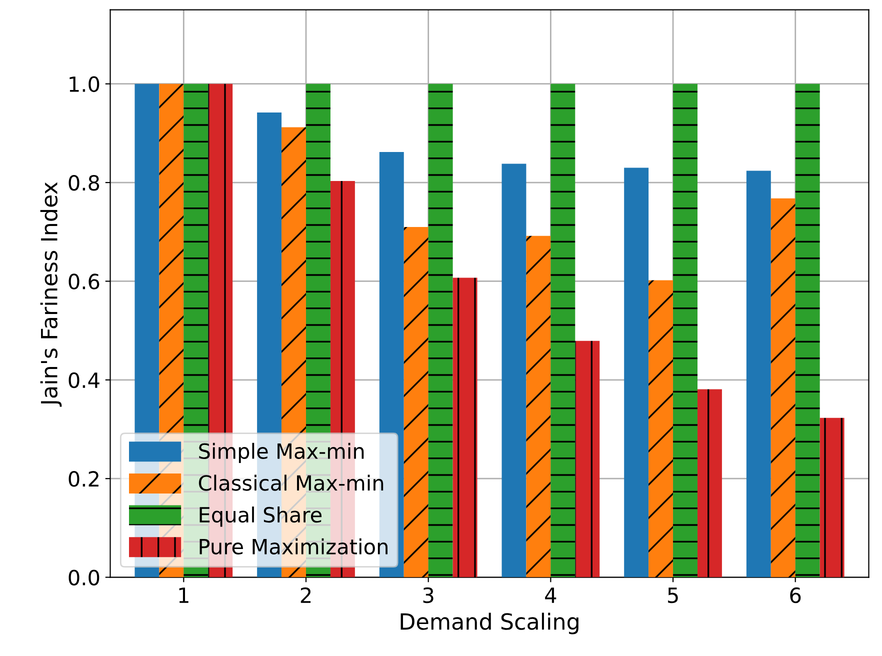 The image size is (882, 656). Describe the element at coordinates (84, 282) in the screenshot. I see `y-tick-label: 0.6` at that location.